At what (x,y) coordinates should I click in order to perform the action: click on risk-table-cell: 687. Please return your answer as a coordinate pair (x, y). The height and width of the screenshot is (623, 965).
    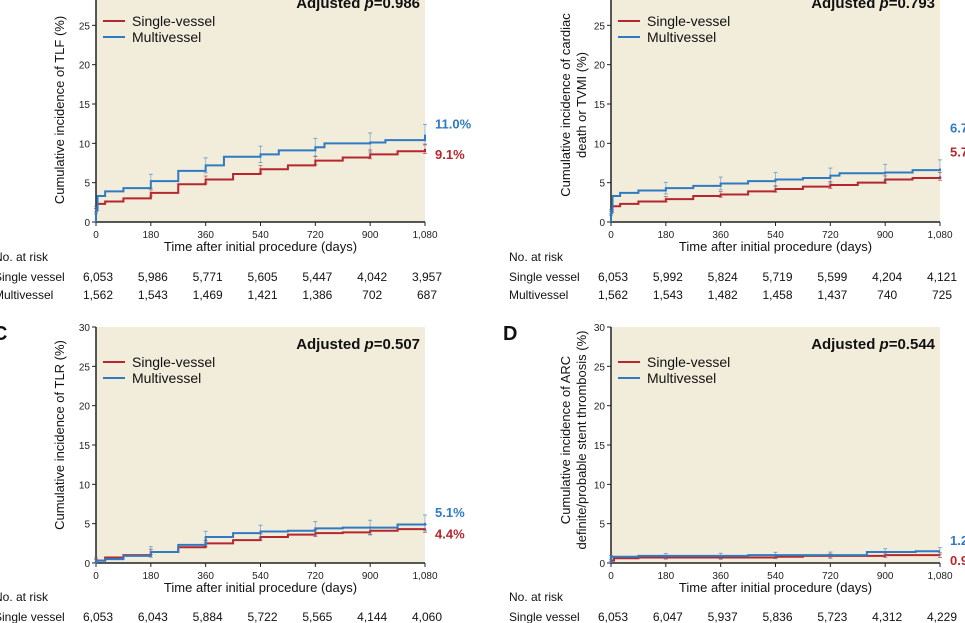
    Looking at the image, I should click on (427, 295).